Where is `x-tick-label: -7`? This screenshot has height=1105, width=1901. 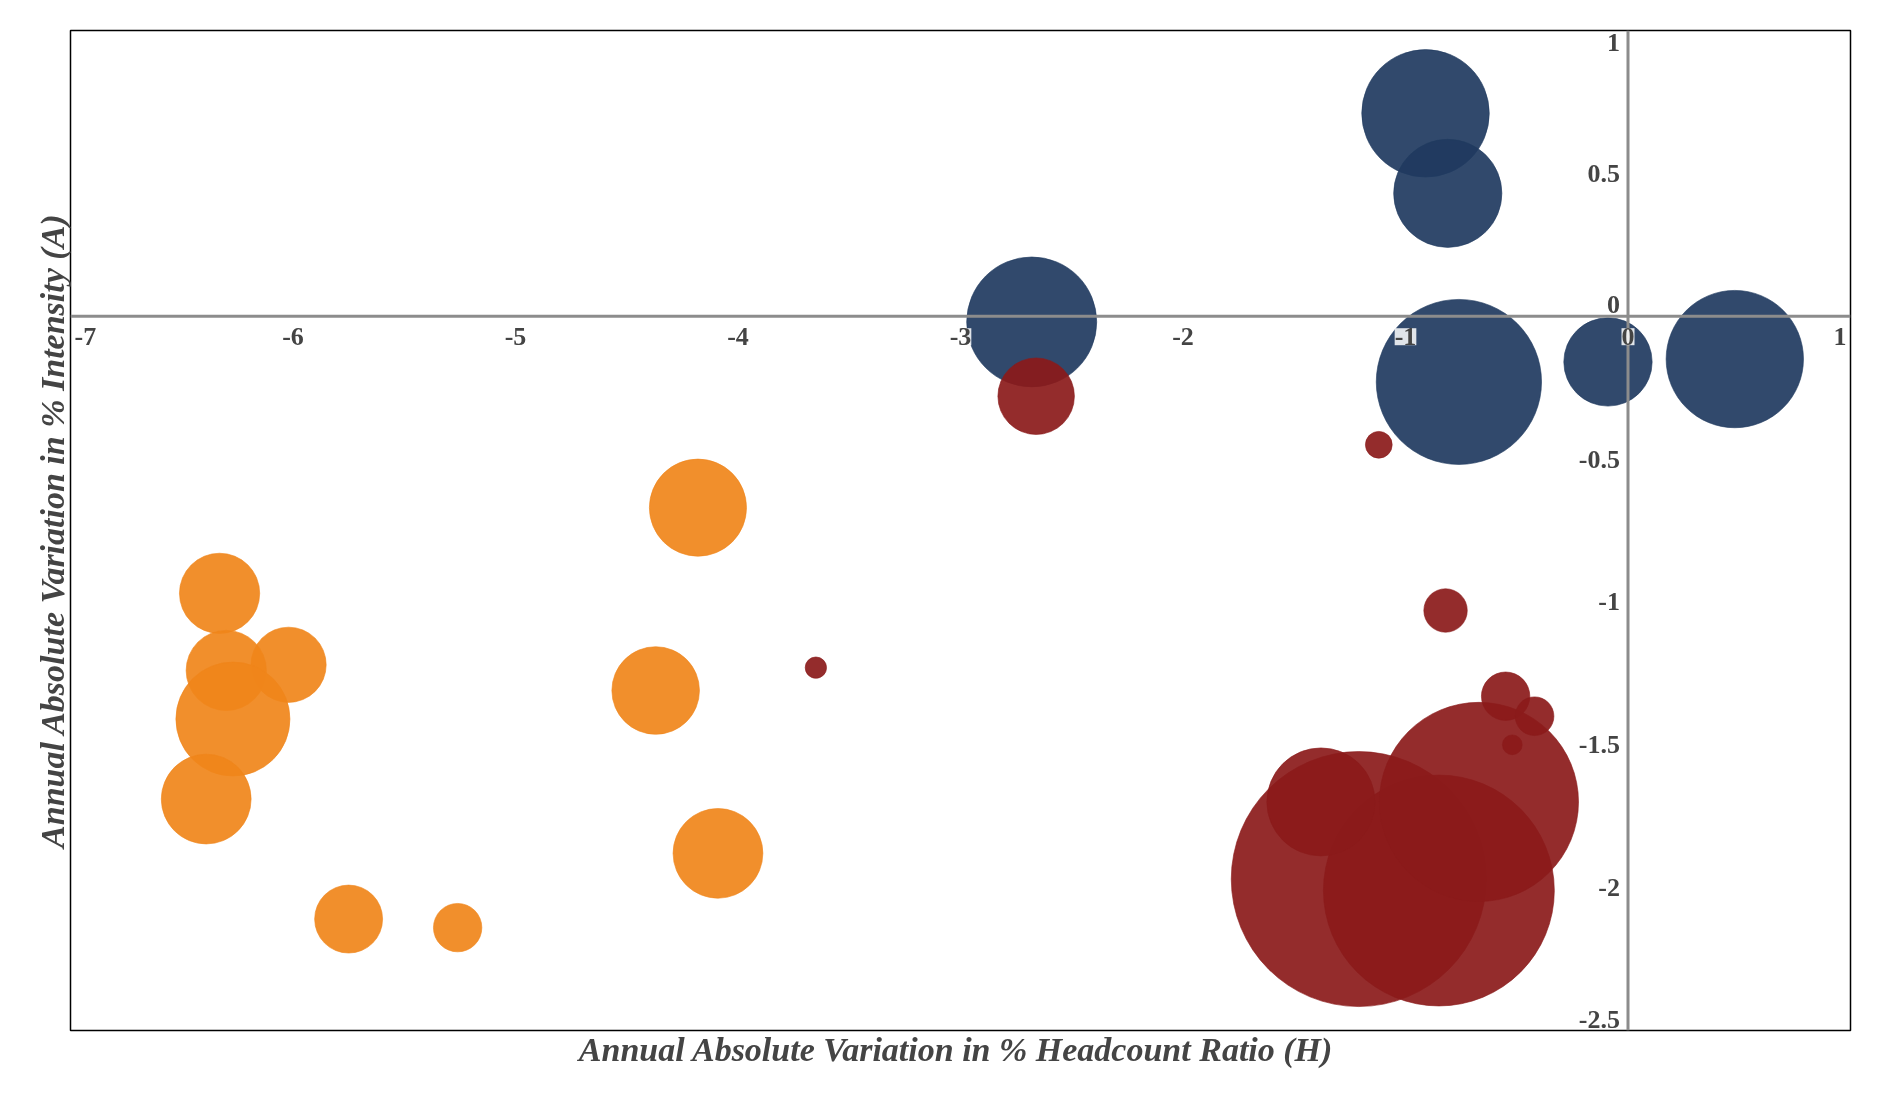 x-tick-label: -7 is located at coordinates (85, 337).